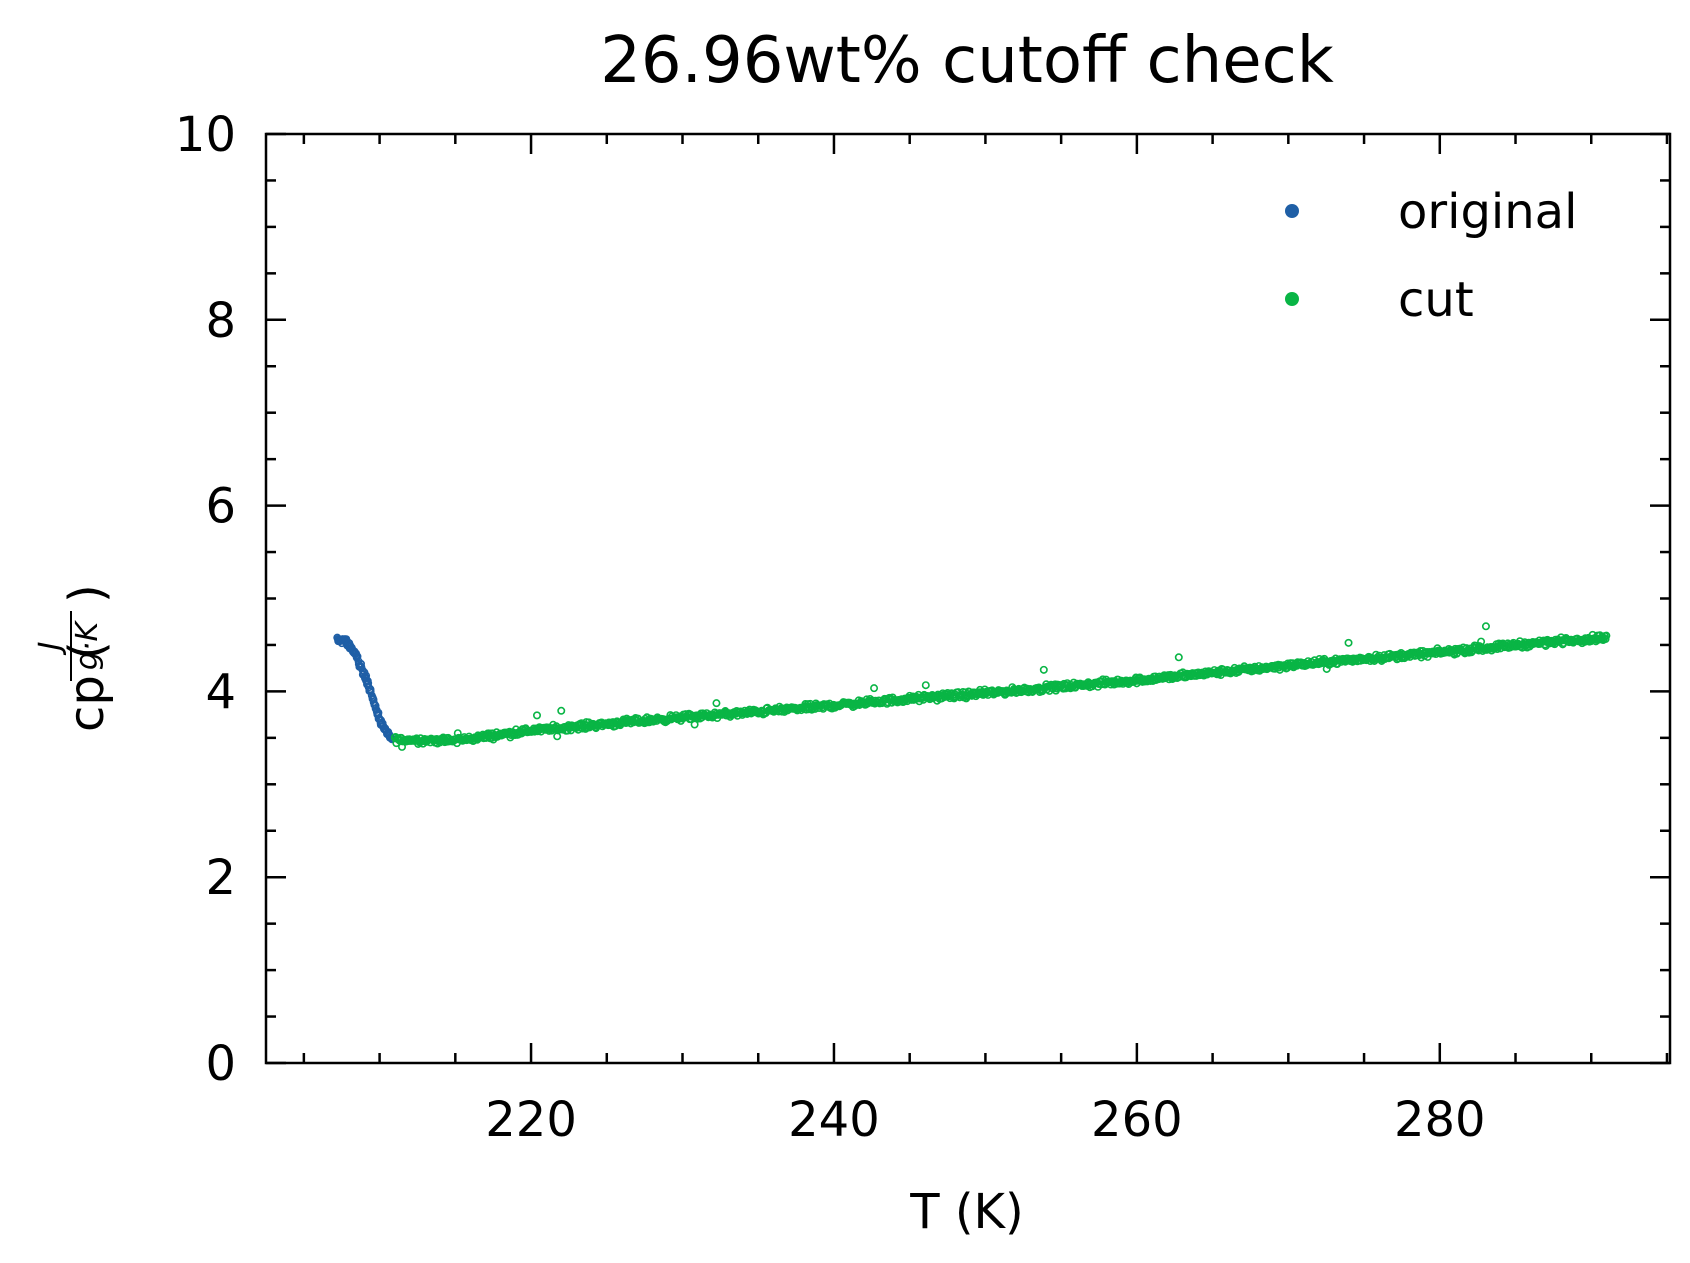  Describe the element at coordinates (1292, 211) in the screenshot. I see `legend-marker-original` at that location.